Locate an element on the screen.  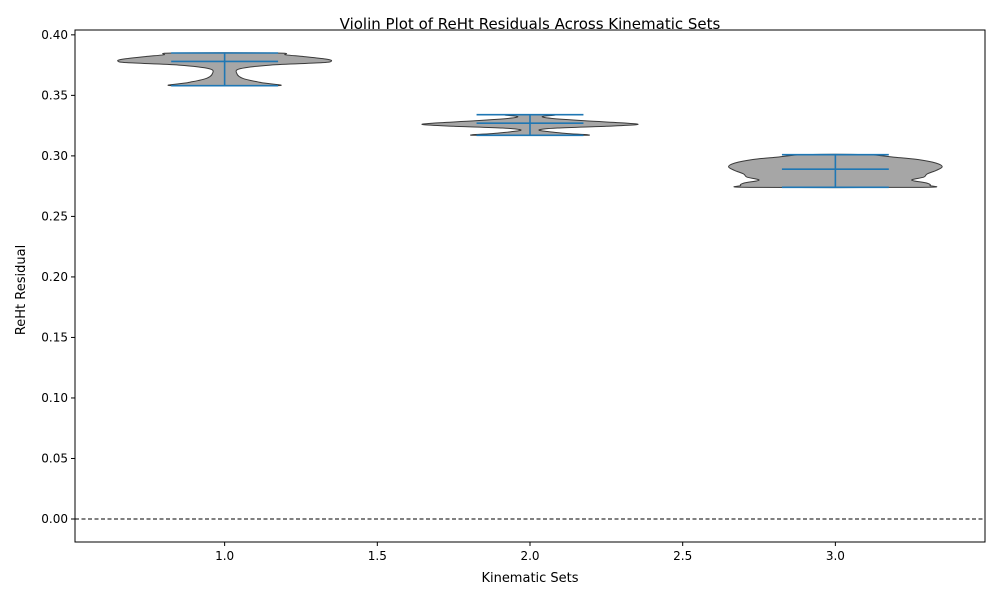
y-tick-label: 0.40 is located at coordinates (54, 35).